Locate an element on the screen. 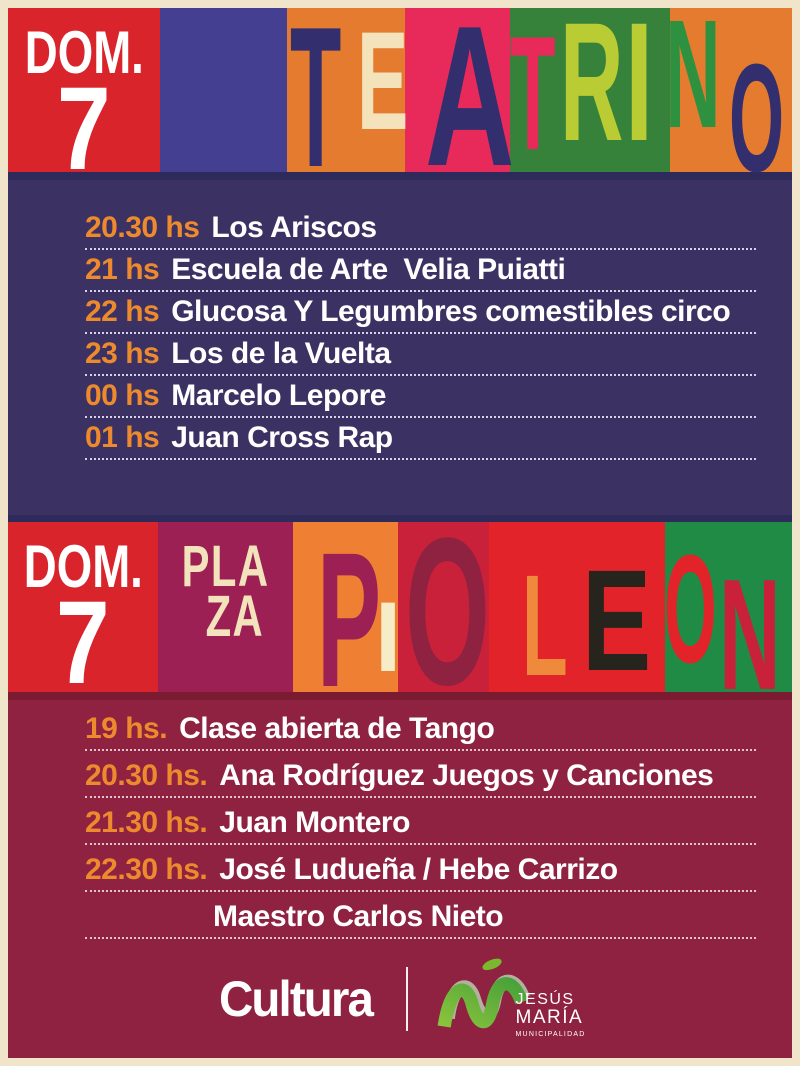 This screenshot has width=800, height=1066. day-block-teatrino: DOM. 7 is located at coordinates (84, 98).